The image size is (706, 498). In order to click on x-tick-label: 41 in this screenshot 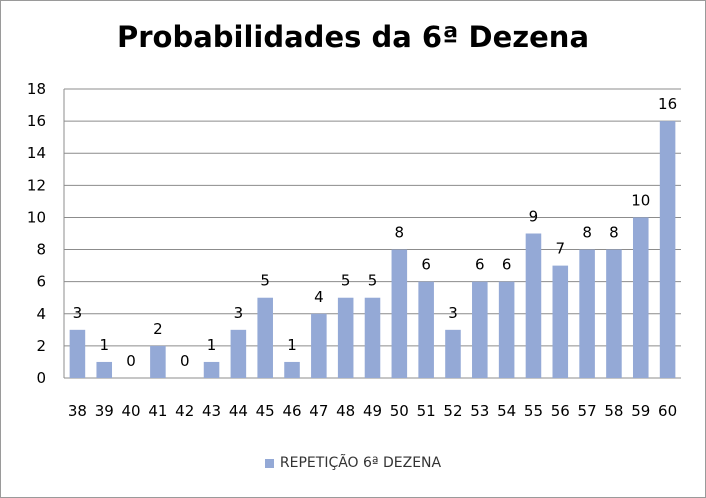, I will do `click(157, 411)`.